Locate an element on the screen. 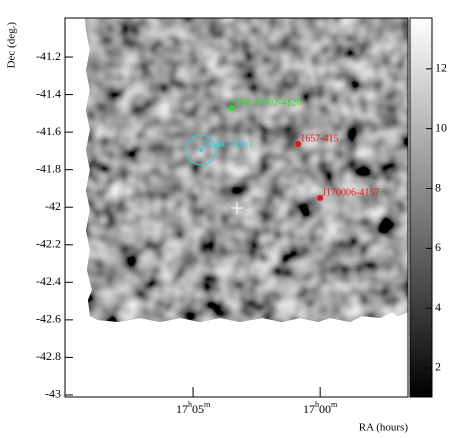  y-tick-label: -41.8 is located at coordinates (48, 168).